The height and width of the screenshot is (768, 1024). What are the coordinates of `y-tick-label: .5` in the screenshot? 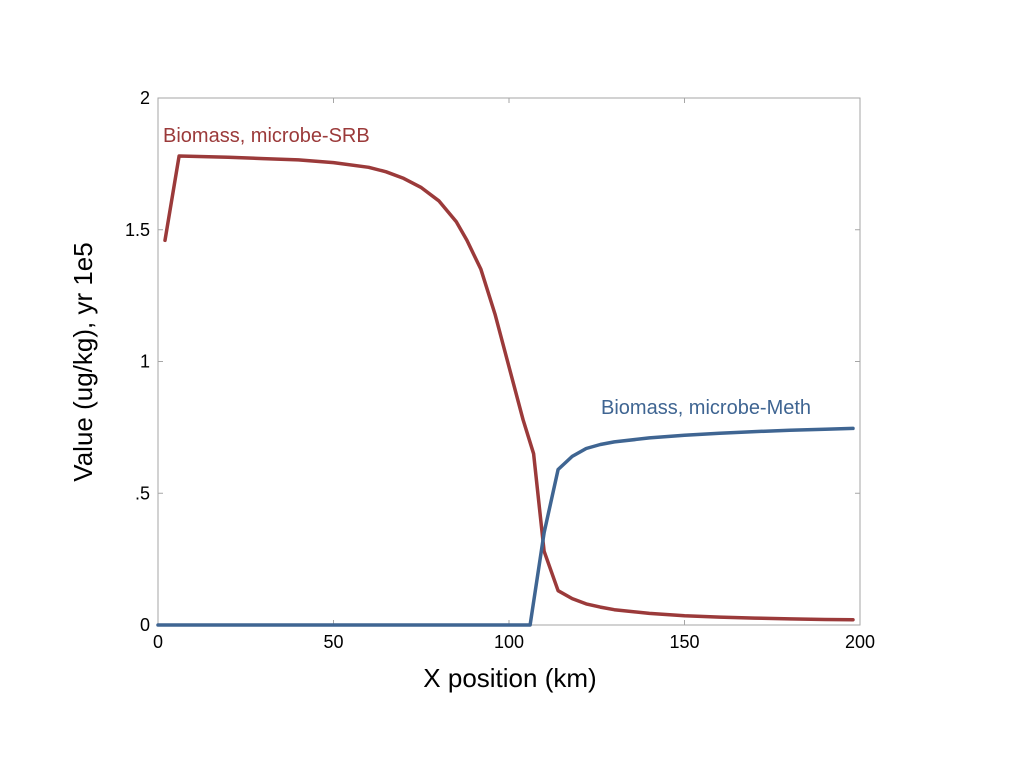 It's located at (142, 493).